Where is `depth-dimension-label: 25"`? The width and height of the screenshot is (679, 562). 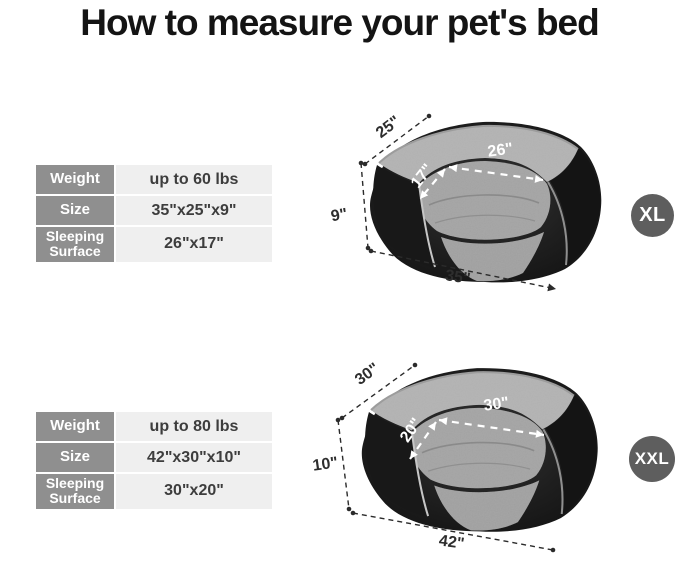
depth-dimension-label: 25" is located at coordinates (388, 127).